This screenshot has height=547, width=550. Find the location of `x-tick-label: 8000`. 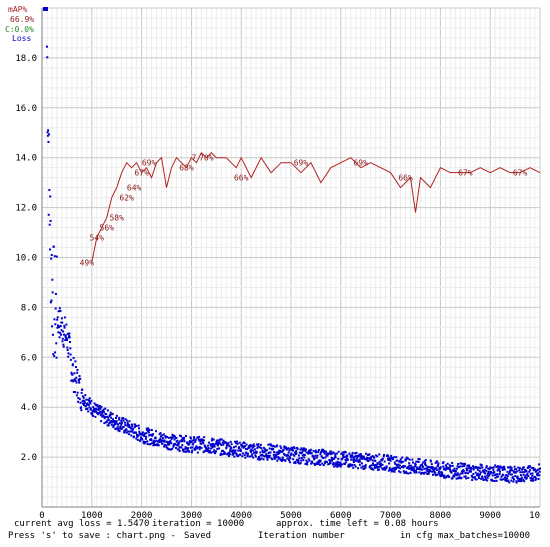

x-tick-label: 8000 is located at coordinates (441, 516).